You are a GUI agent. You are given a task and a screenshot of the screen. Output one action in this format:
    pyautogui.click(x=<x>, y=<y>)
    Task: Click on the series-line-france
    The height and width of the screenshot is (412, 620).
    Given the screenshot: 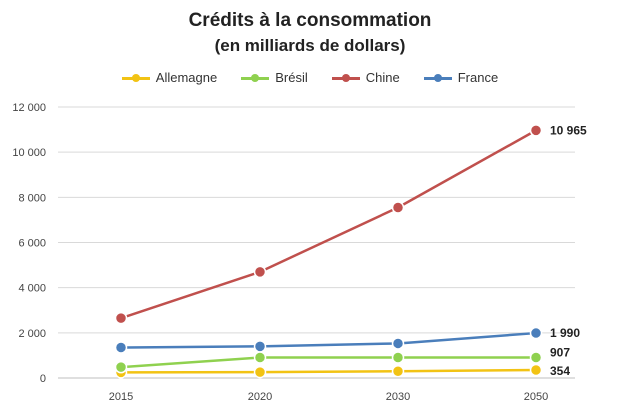 What is the action you would take?
    pyautogui.click(x=328, y=340)
    